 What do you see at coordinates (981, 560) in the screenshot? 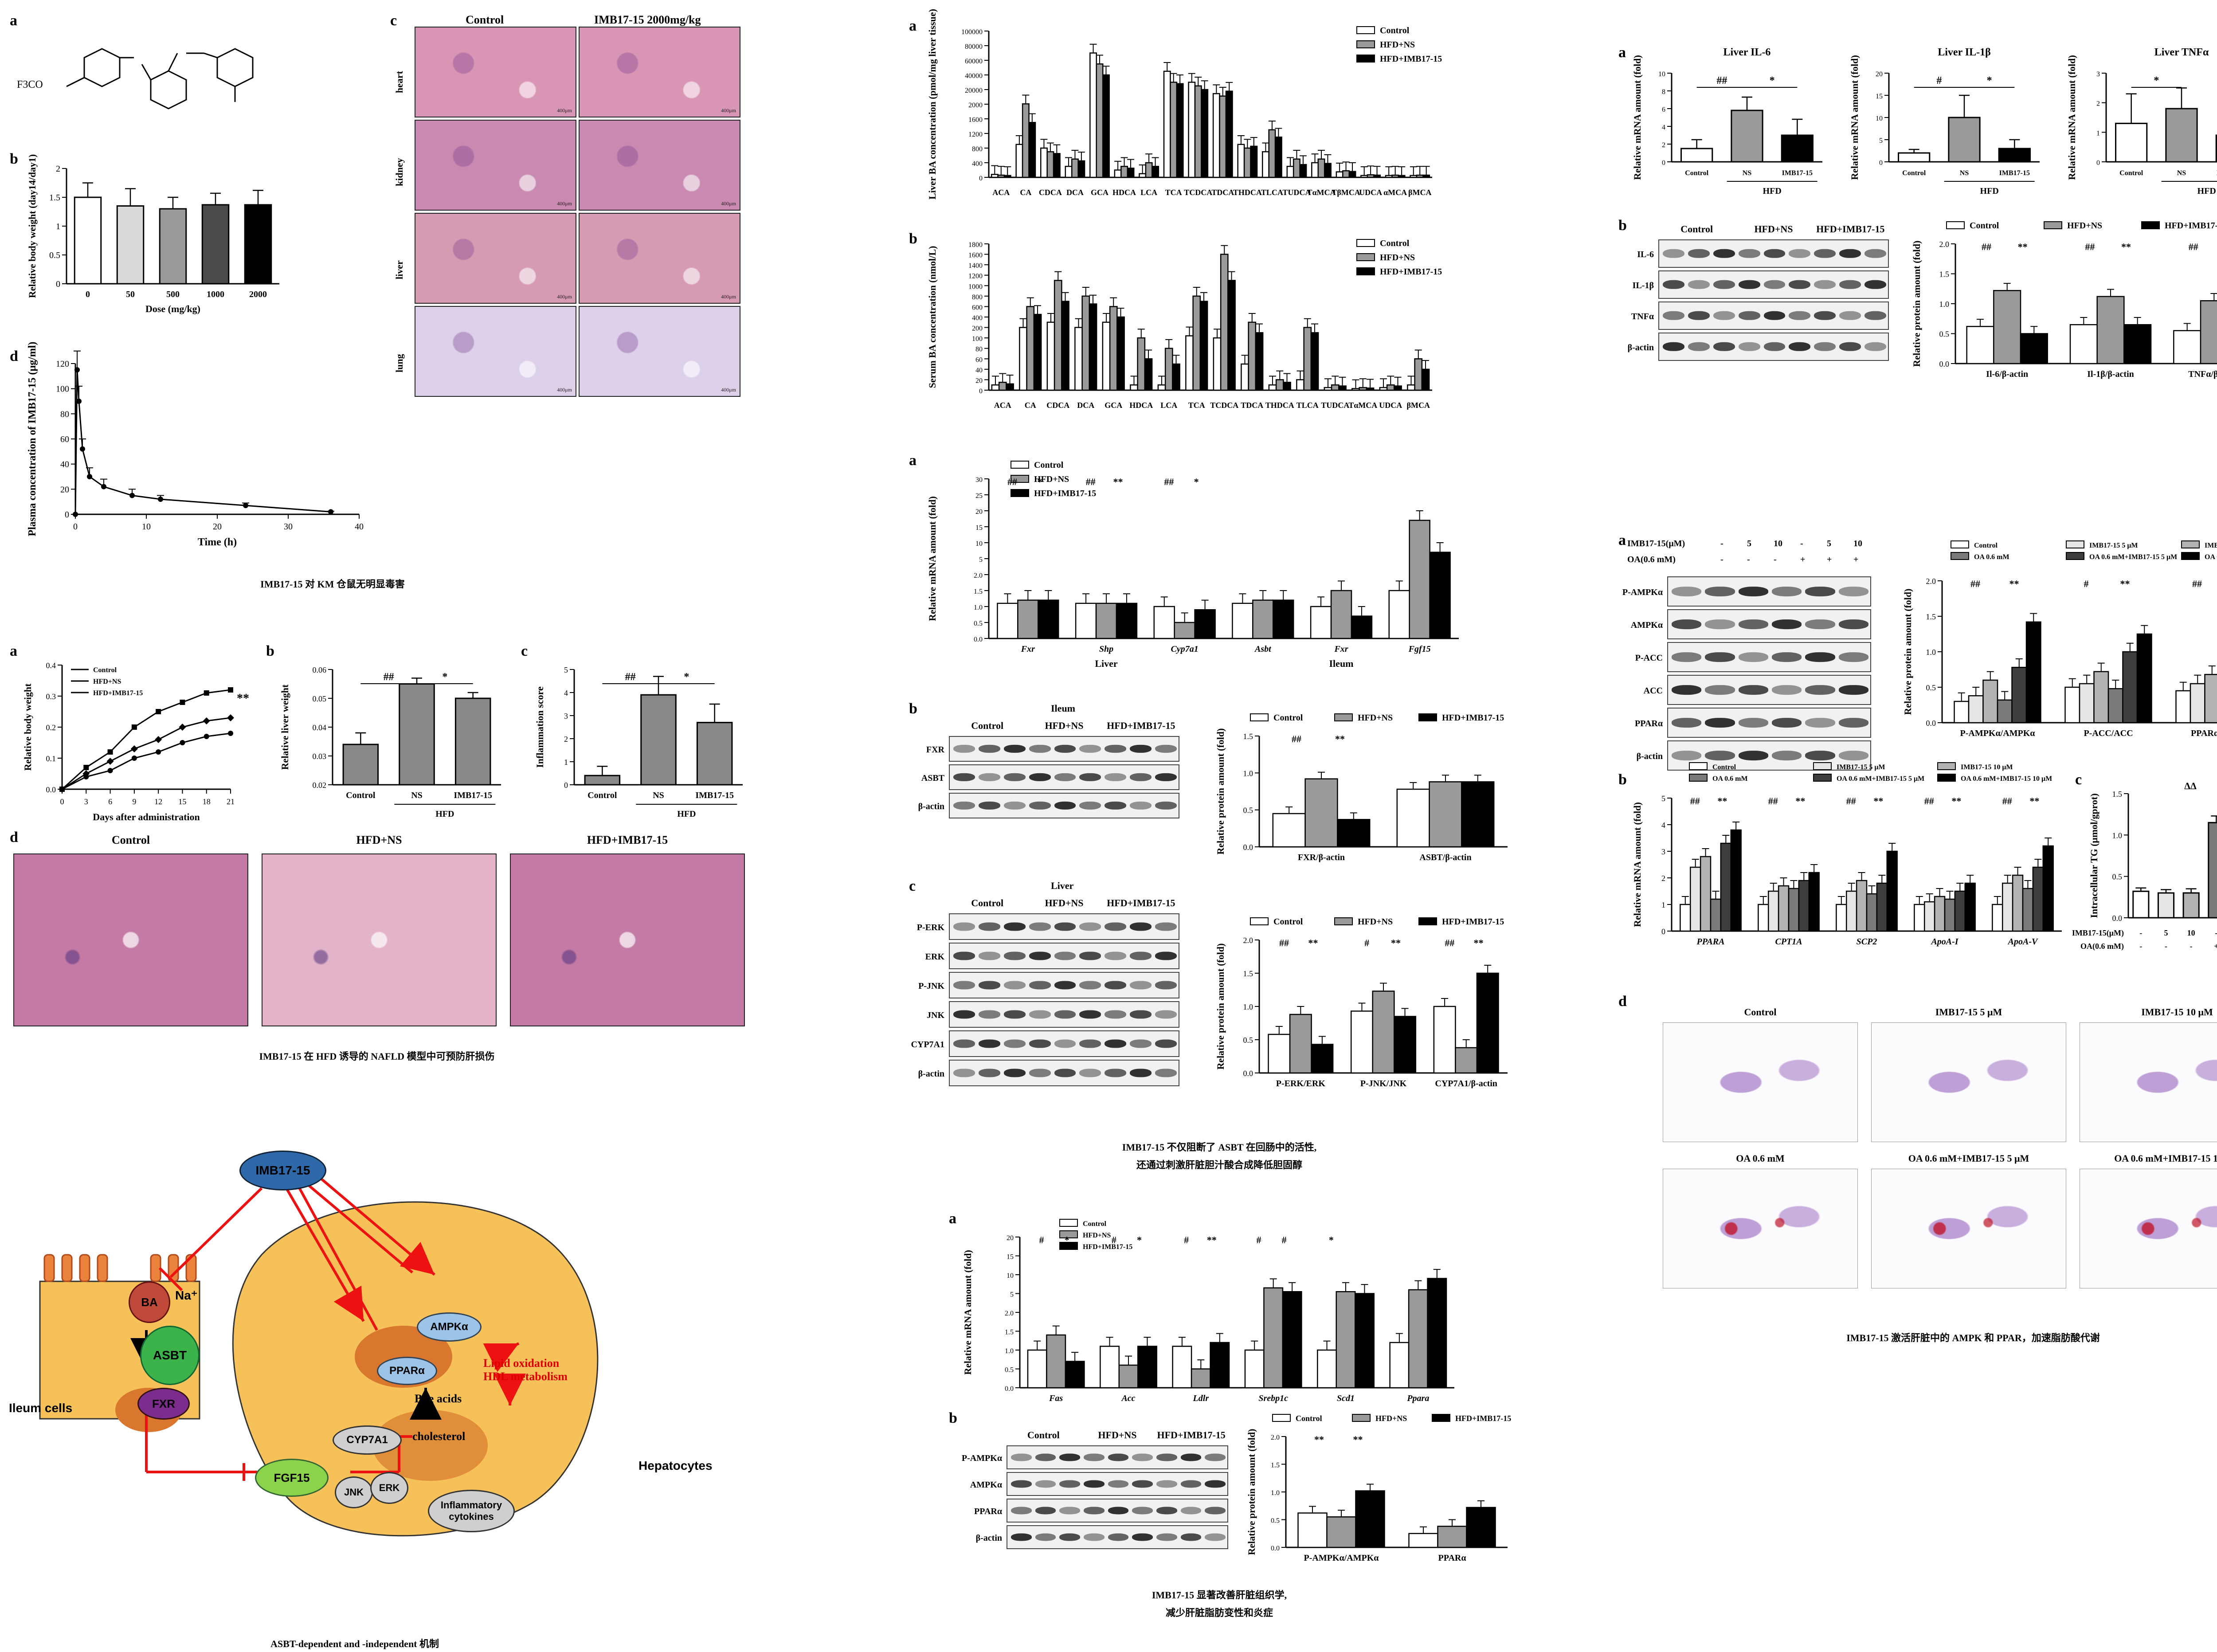
I see `y-tick-label: 5` at bounding box center [981, 560].